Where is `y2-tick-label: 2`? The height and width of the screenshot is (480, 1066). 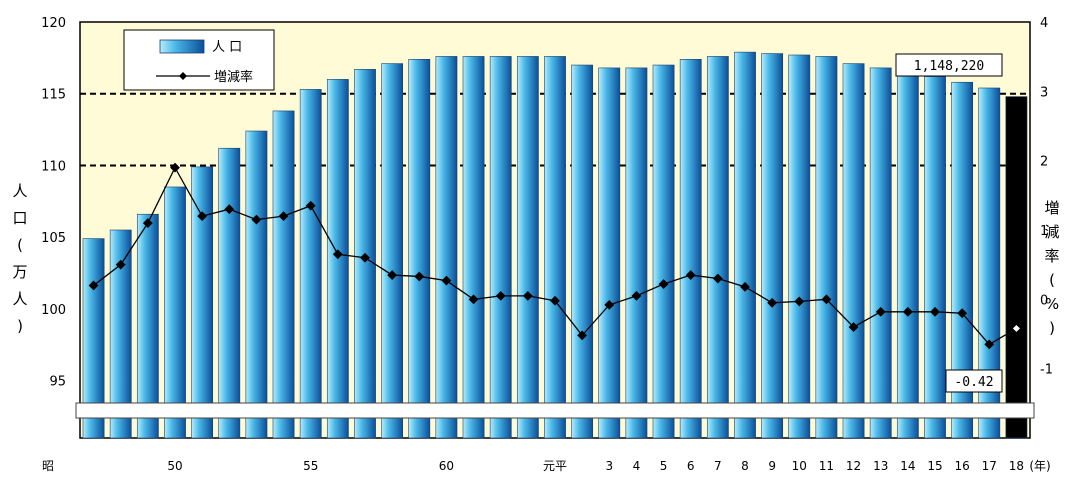
y2-tick-label: 2 is located at coordinates (1044, 162).